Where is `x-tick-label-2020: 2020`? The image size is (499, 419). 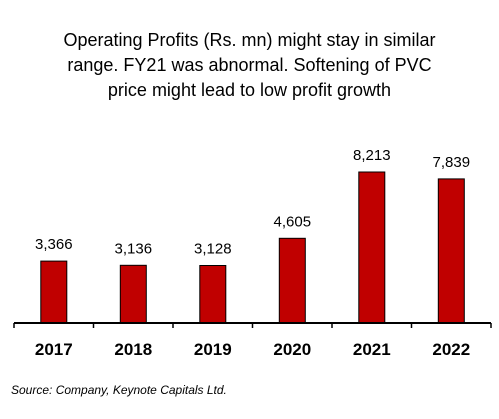
x-tick-label-2020: 2020 is located at coordinates (292, 349).